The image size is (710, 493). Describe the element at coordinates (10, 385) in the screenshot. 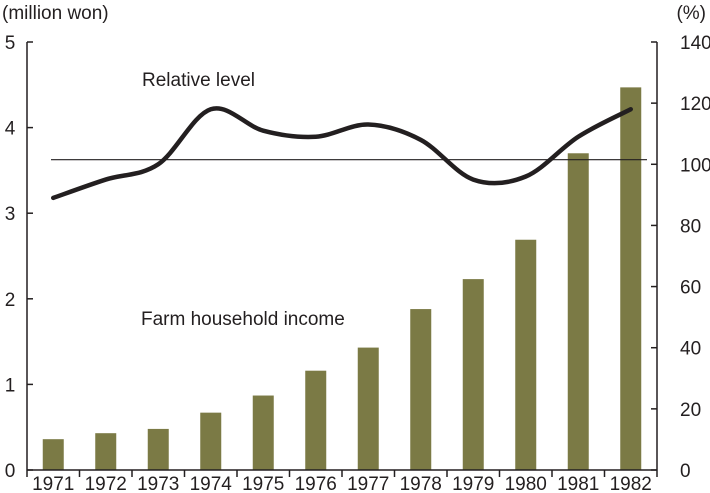

I see `left-tick-label: 1` at that location.